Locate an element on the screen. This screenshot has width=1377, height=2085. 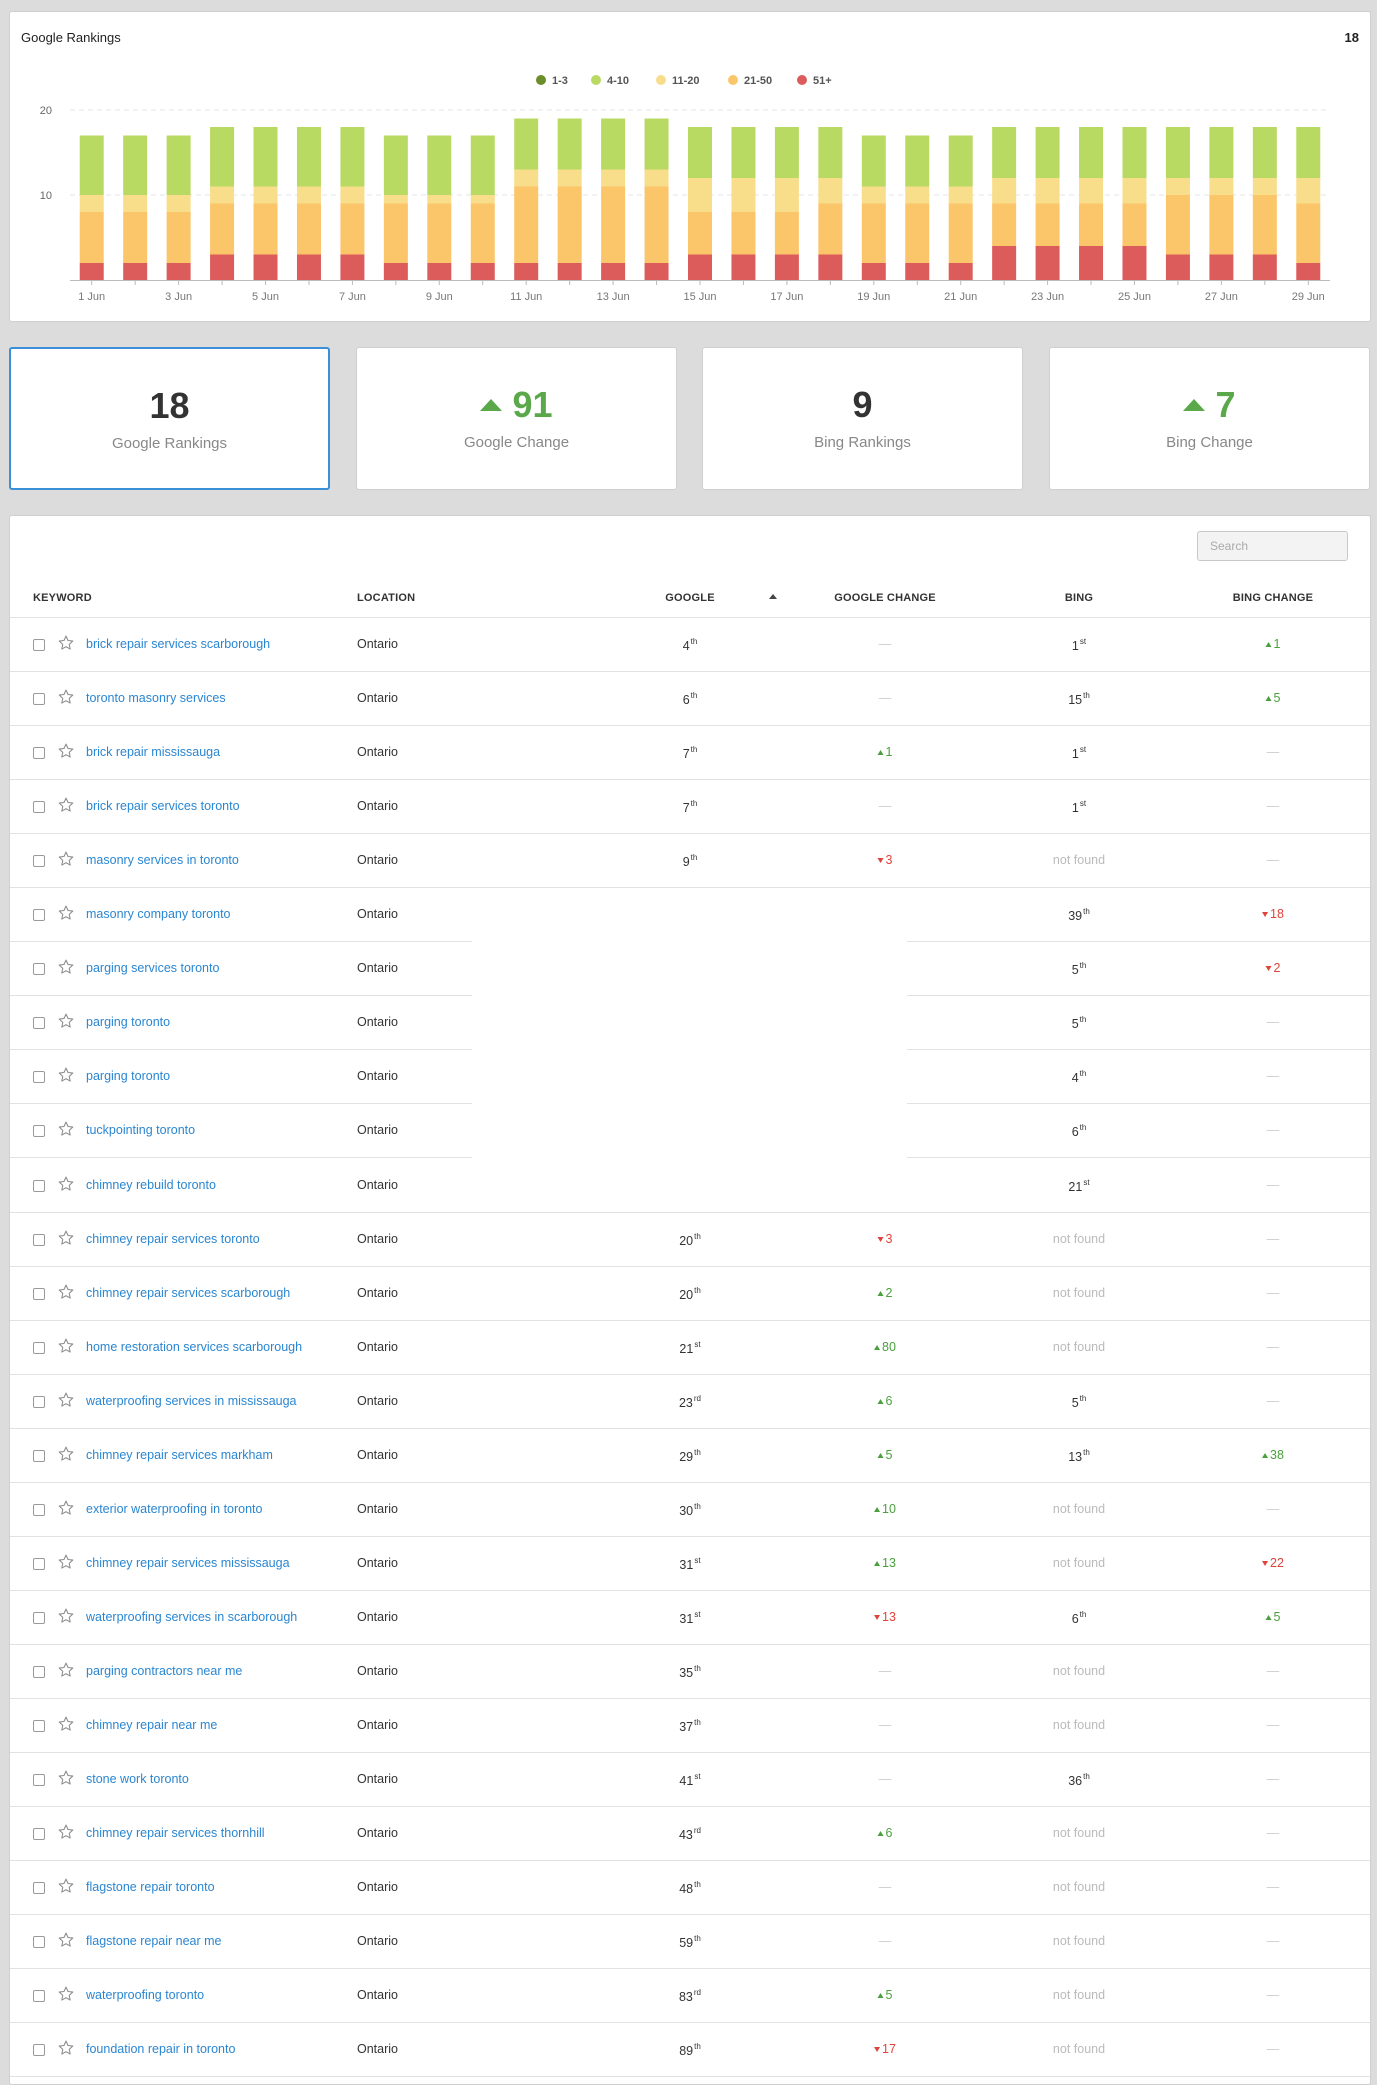
search-input is located at coordinates (1272, 546).